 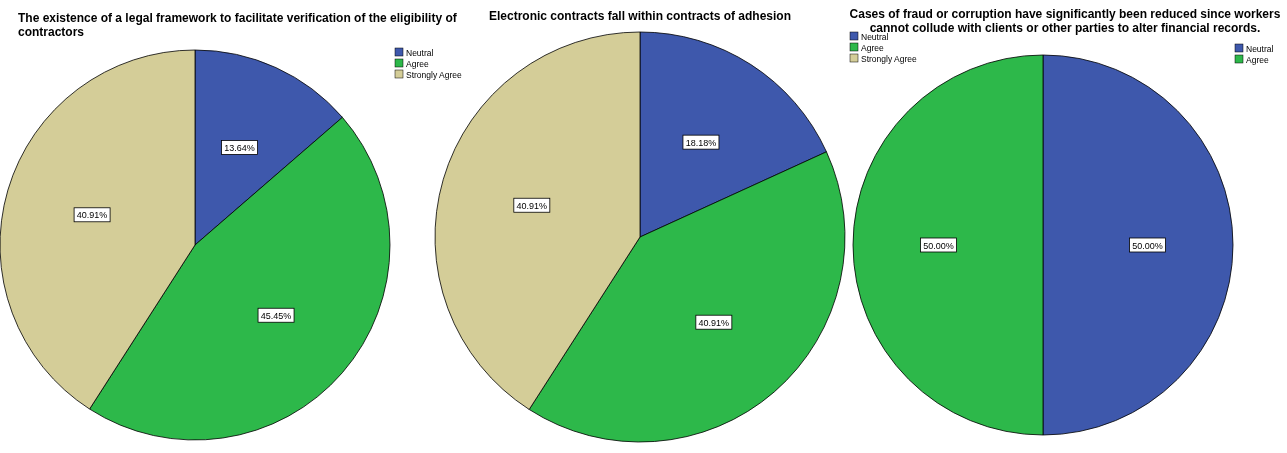 What do you see at coordinates (276, 315) in the screenshot?
I see `data-label: 45.45%` at bounding box center [276, 315].